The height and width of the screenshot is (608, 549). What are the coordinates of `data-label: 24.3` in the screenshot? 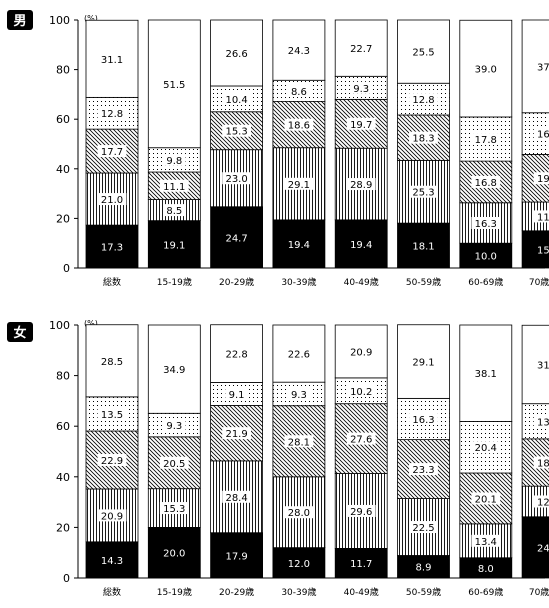 It's located at (299, 51).